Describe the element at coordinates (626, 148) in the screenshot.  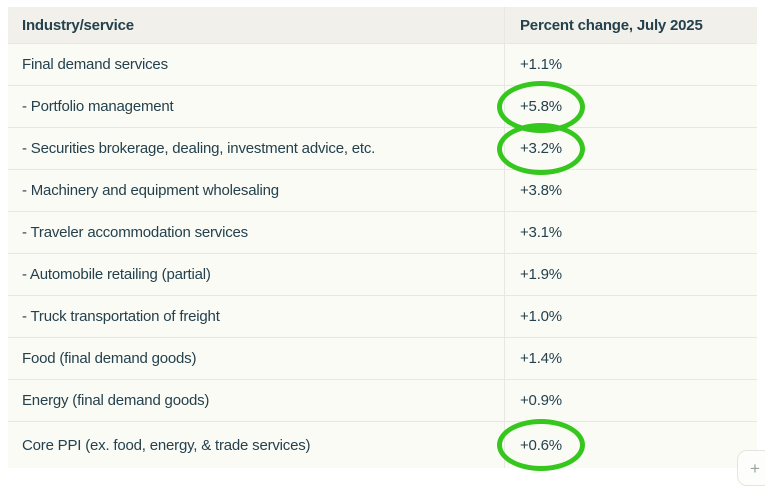
I see `value-cell: +3.2%` at that location.